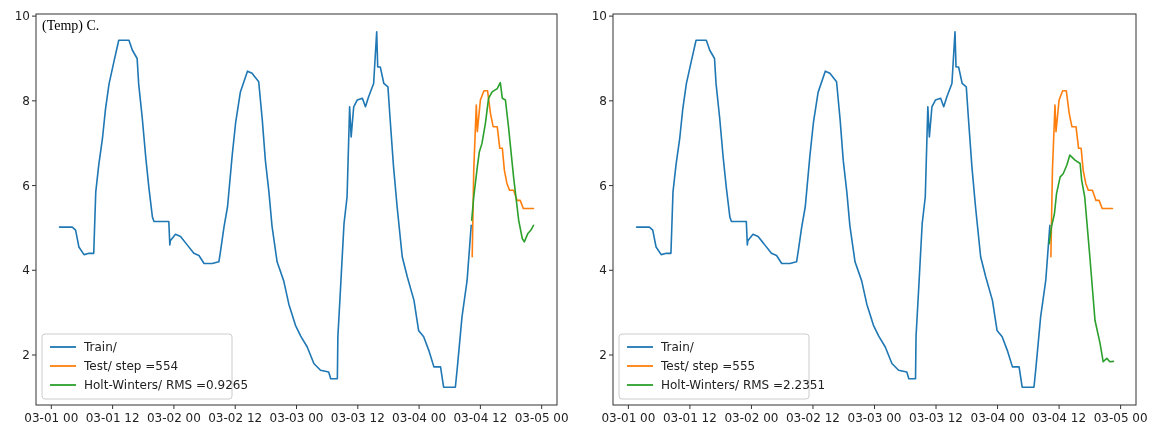 The image size is (1161, 428). Describe the element at coordinates (131, 366) in the screenshot. I see `legend-label: Test/ step =554` at that location.